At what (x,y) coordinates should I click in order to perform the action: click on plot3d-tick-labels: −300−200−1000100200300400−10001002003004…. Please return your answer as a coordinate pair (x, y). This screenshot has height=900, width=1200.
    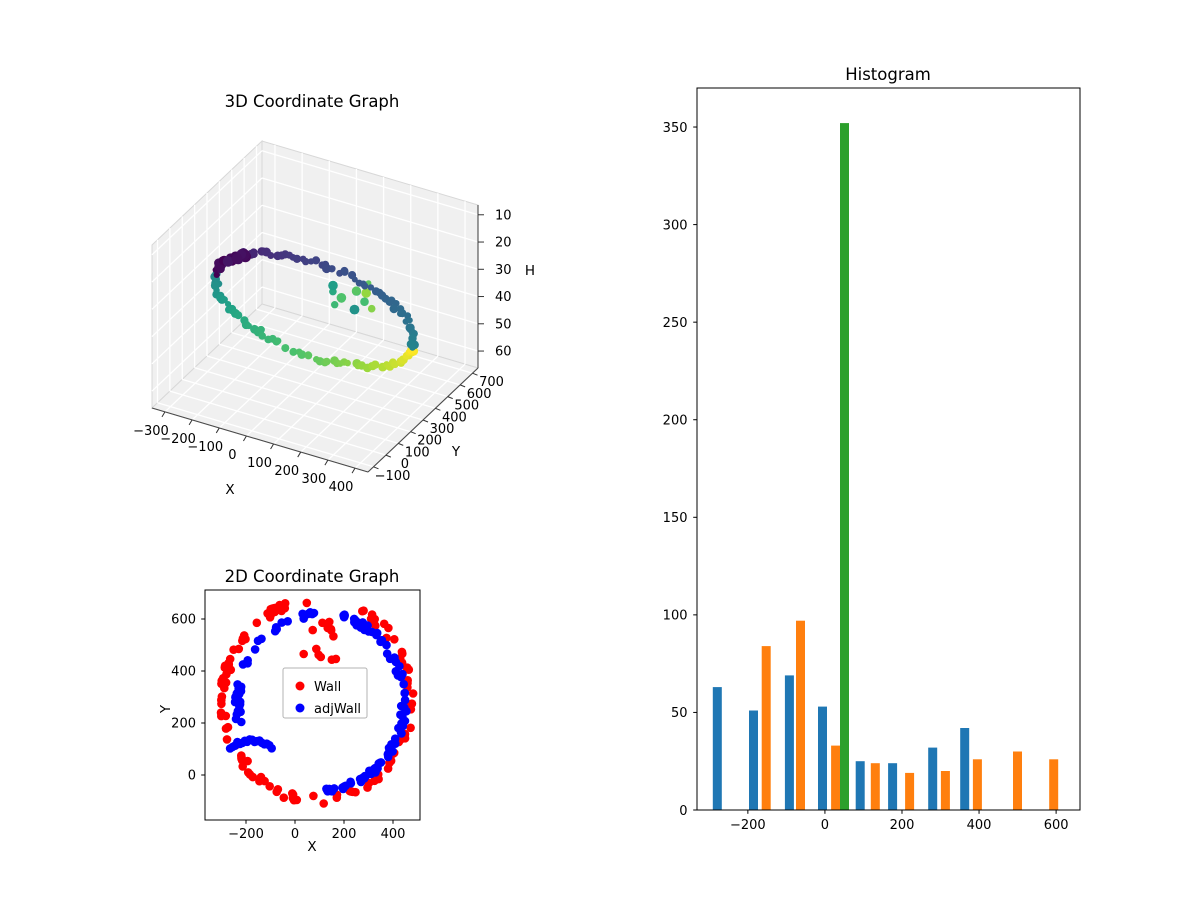
    Looking at the image, I should click on (322, 351).